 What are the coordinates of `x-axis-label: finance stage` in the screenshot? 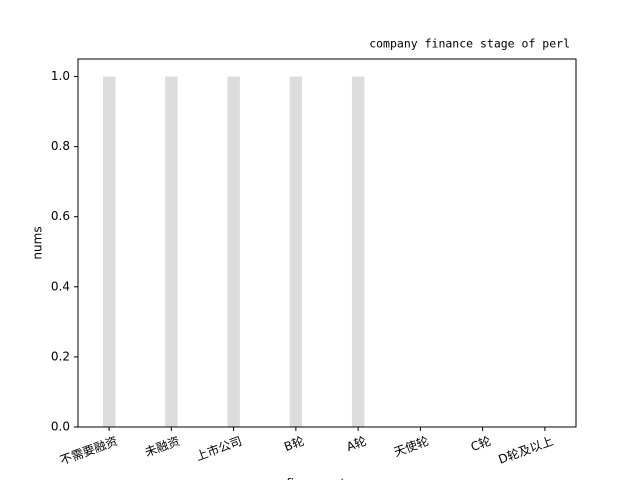 It's located at (326, 478).